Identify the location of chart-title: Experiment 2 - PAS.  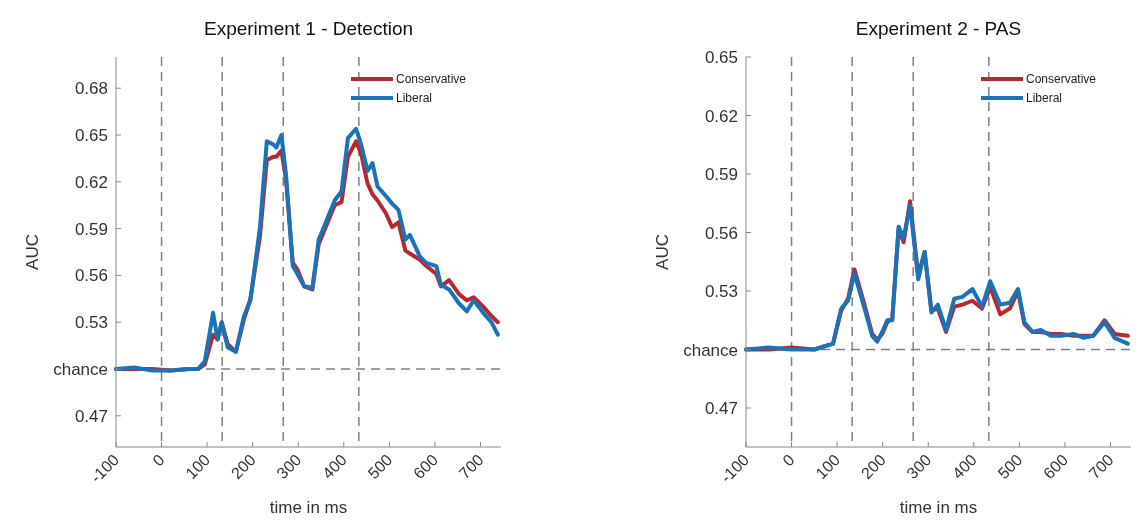
(938, 28).